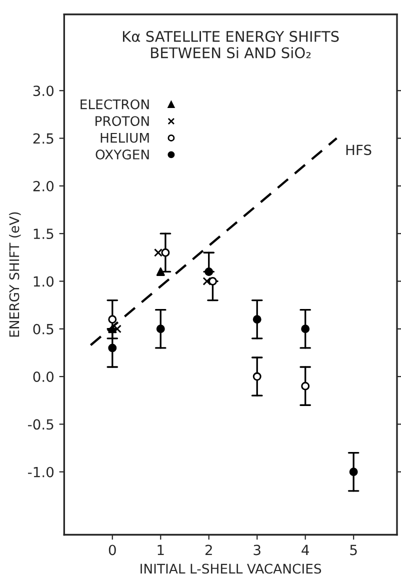 The height and width of the screenshot is (575, 401). Describe the element at coordinates (43, 91) in the screenshot. I see `y-tick-label: 3.0` at that location.